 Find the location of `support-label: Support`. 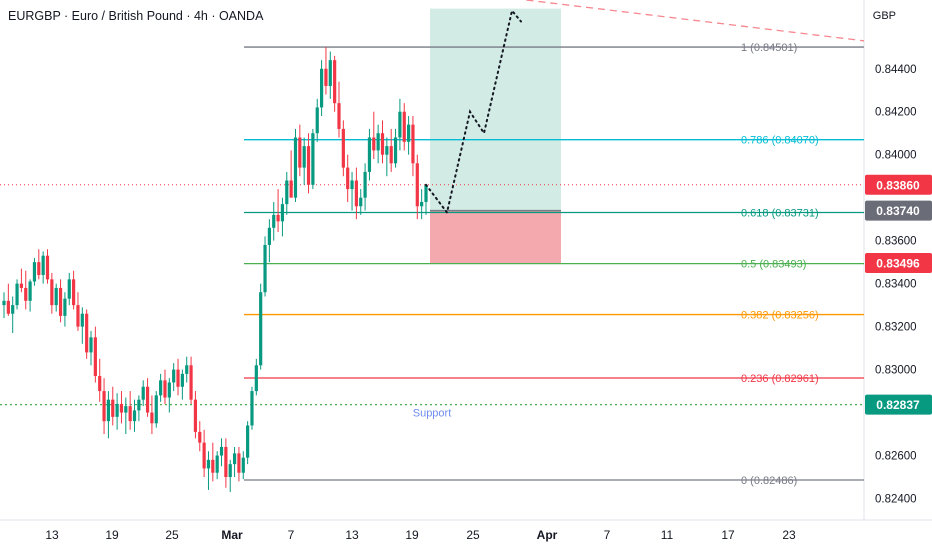

support-label: Support is located at coordinates (432, 414).